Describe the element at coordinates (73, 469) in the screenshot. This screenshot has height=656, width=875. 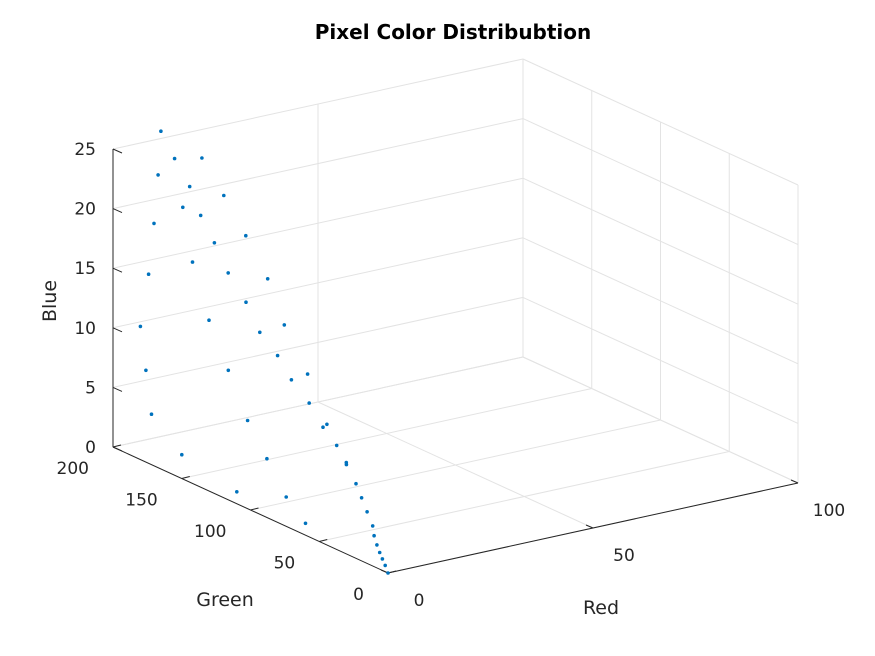
I see `y-tick-label: 200` at that location.